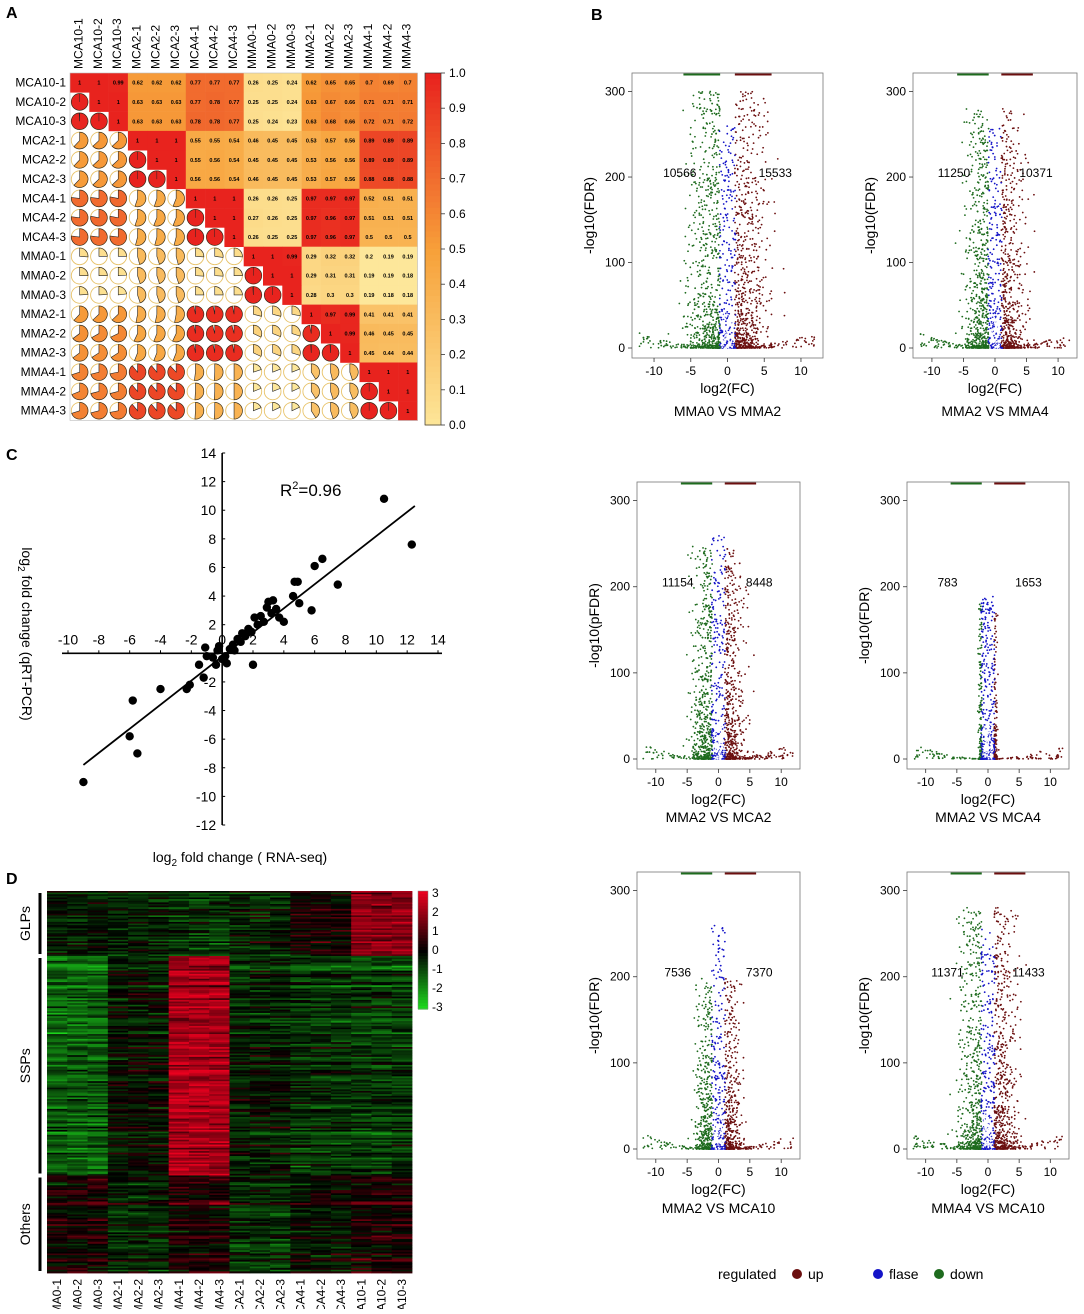 The height and width of the screenshot is (1314, 1084). Describe the element at coordinates (311, 296) in the screenshot. I see `corr-value: 0.28` at that location.